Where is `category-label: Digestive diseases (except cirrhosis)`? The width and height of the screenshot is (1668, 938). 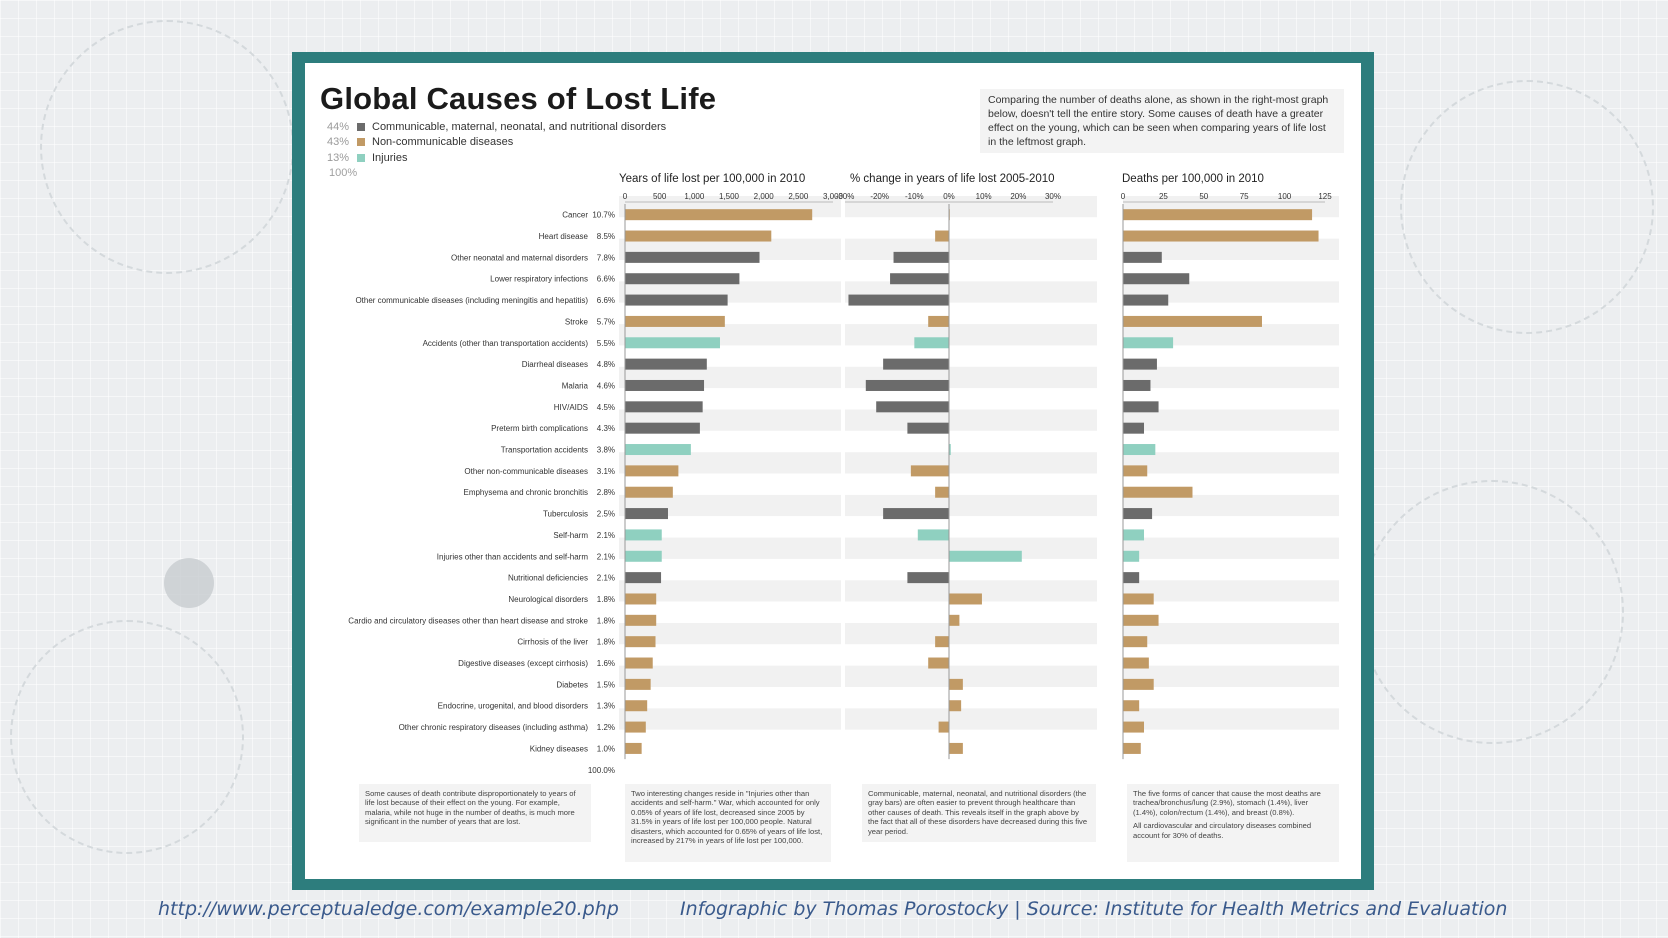 category-label: Digestive diseases (except cirrhosis) is located at coordinates (523, 663).